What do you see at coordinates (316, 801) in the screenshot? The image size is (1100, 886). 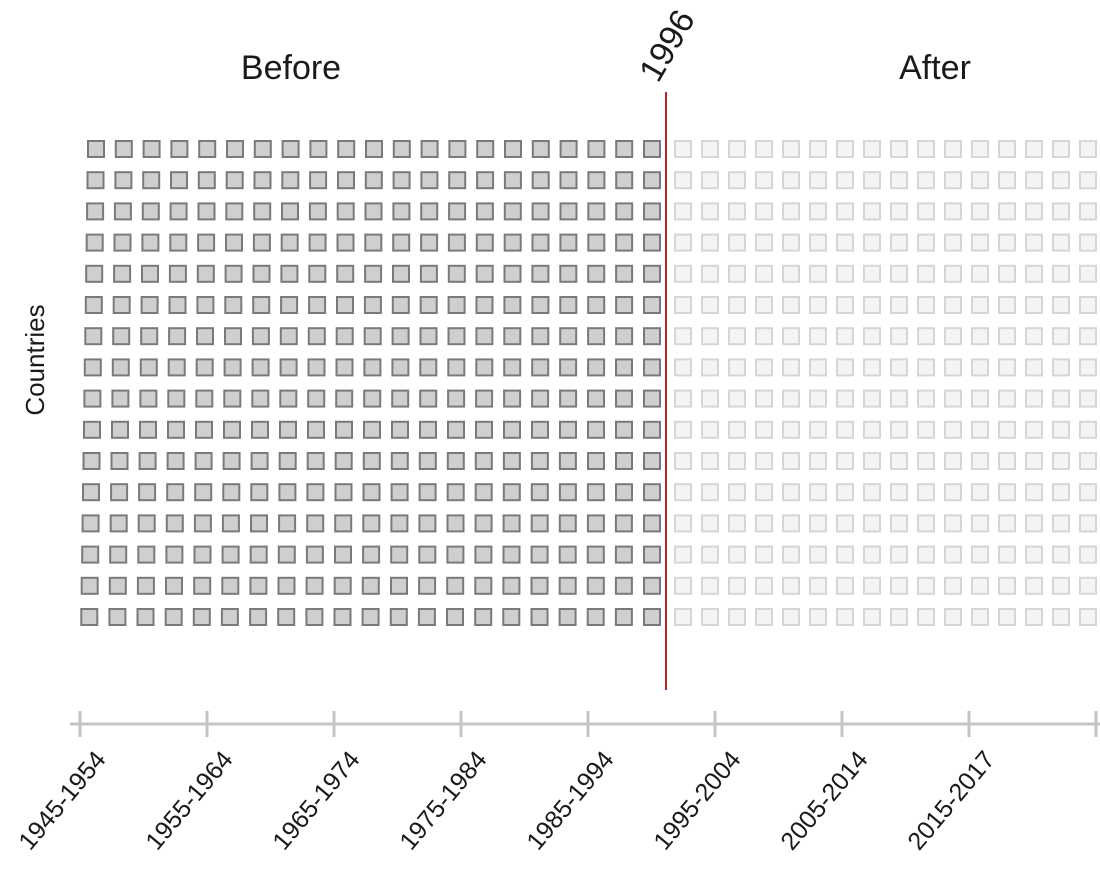 I see `timeline-tick-label: 1965-1974` at bounding box center [316, 801].